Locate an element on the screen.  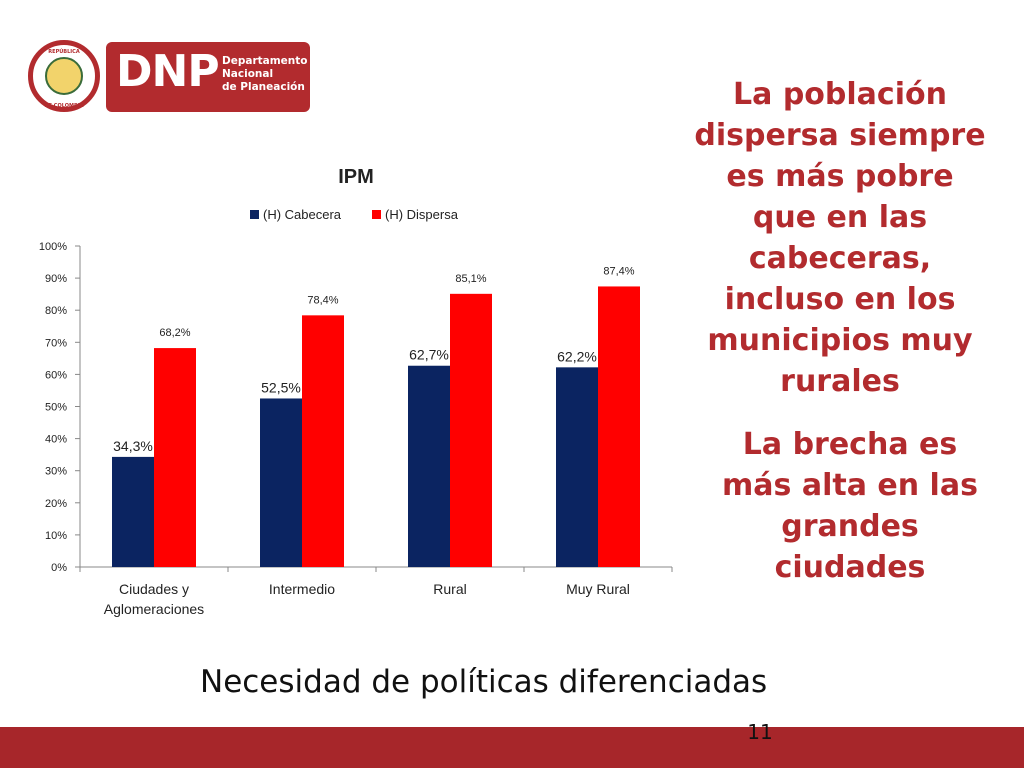
side-statement-poverty-line-7: municipios muy is located at coordinates (840, 340).